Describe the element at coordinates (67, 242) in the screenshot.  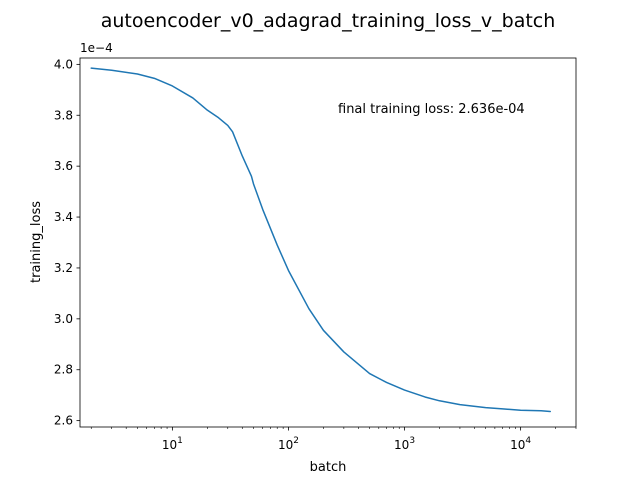
I see `y-axis-ticks: 2.6 2.8 3.0 3.2 3.4 3.6 3.8 4.0` at that location.